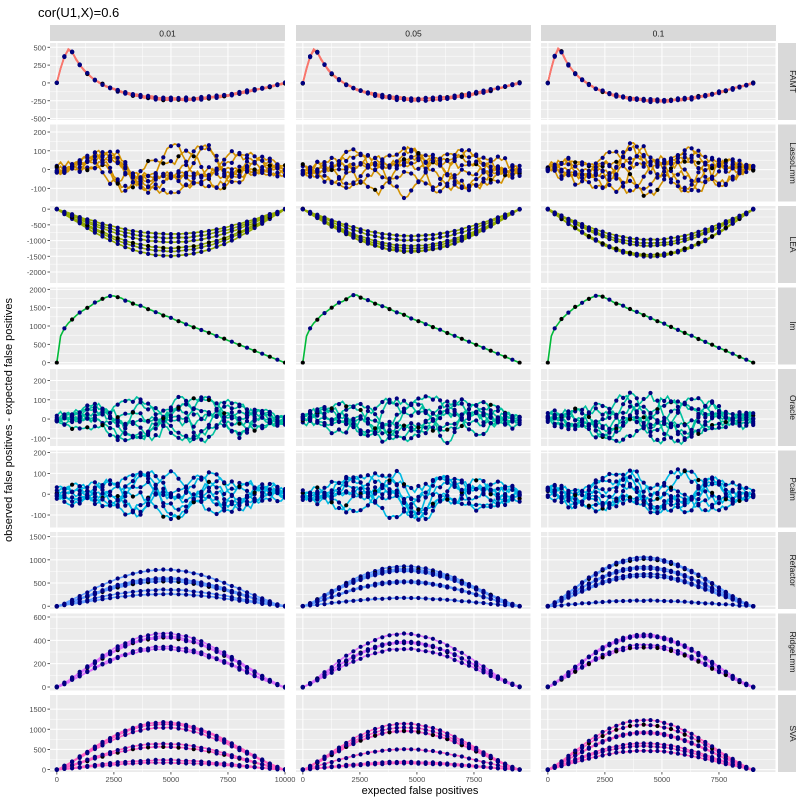  I want to click on y-tick-label: 1500, so click(37, 537).